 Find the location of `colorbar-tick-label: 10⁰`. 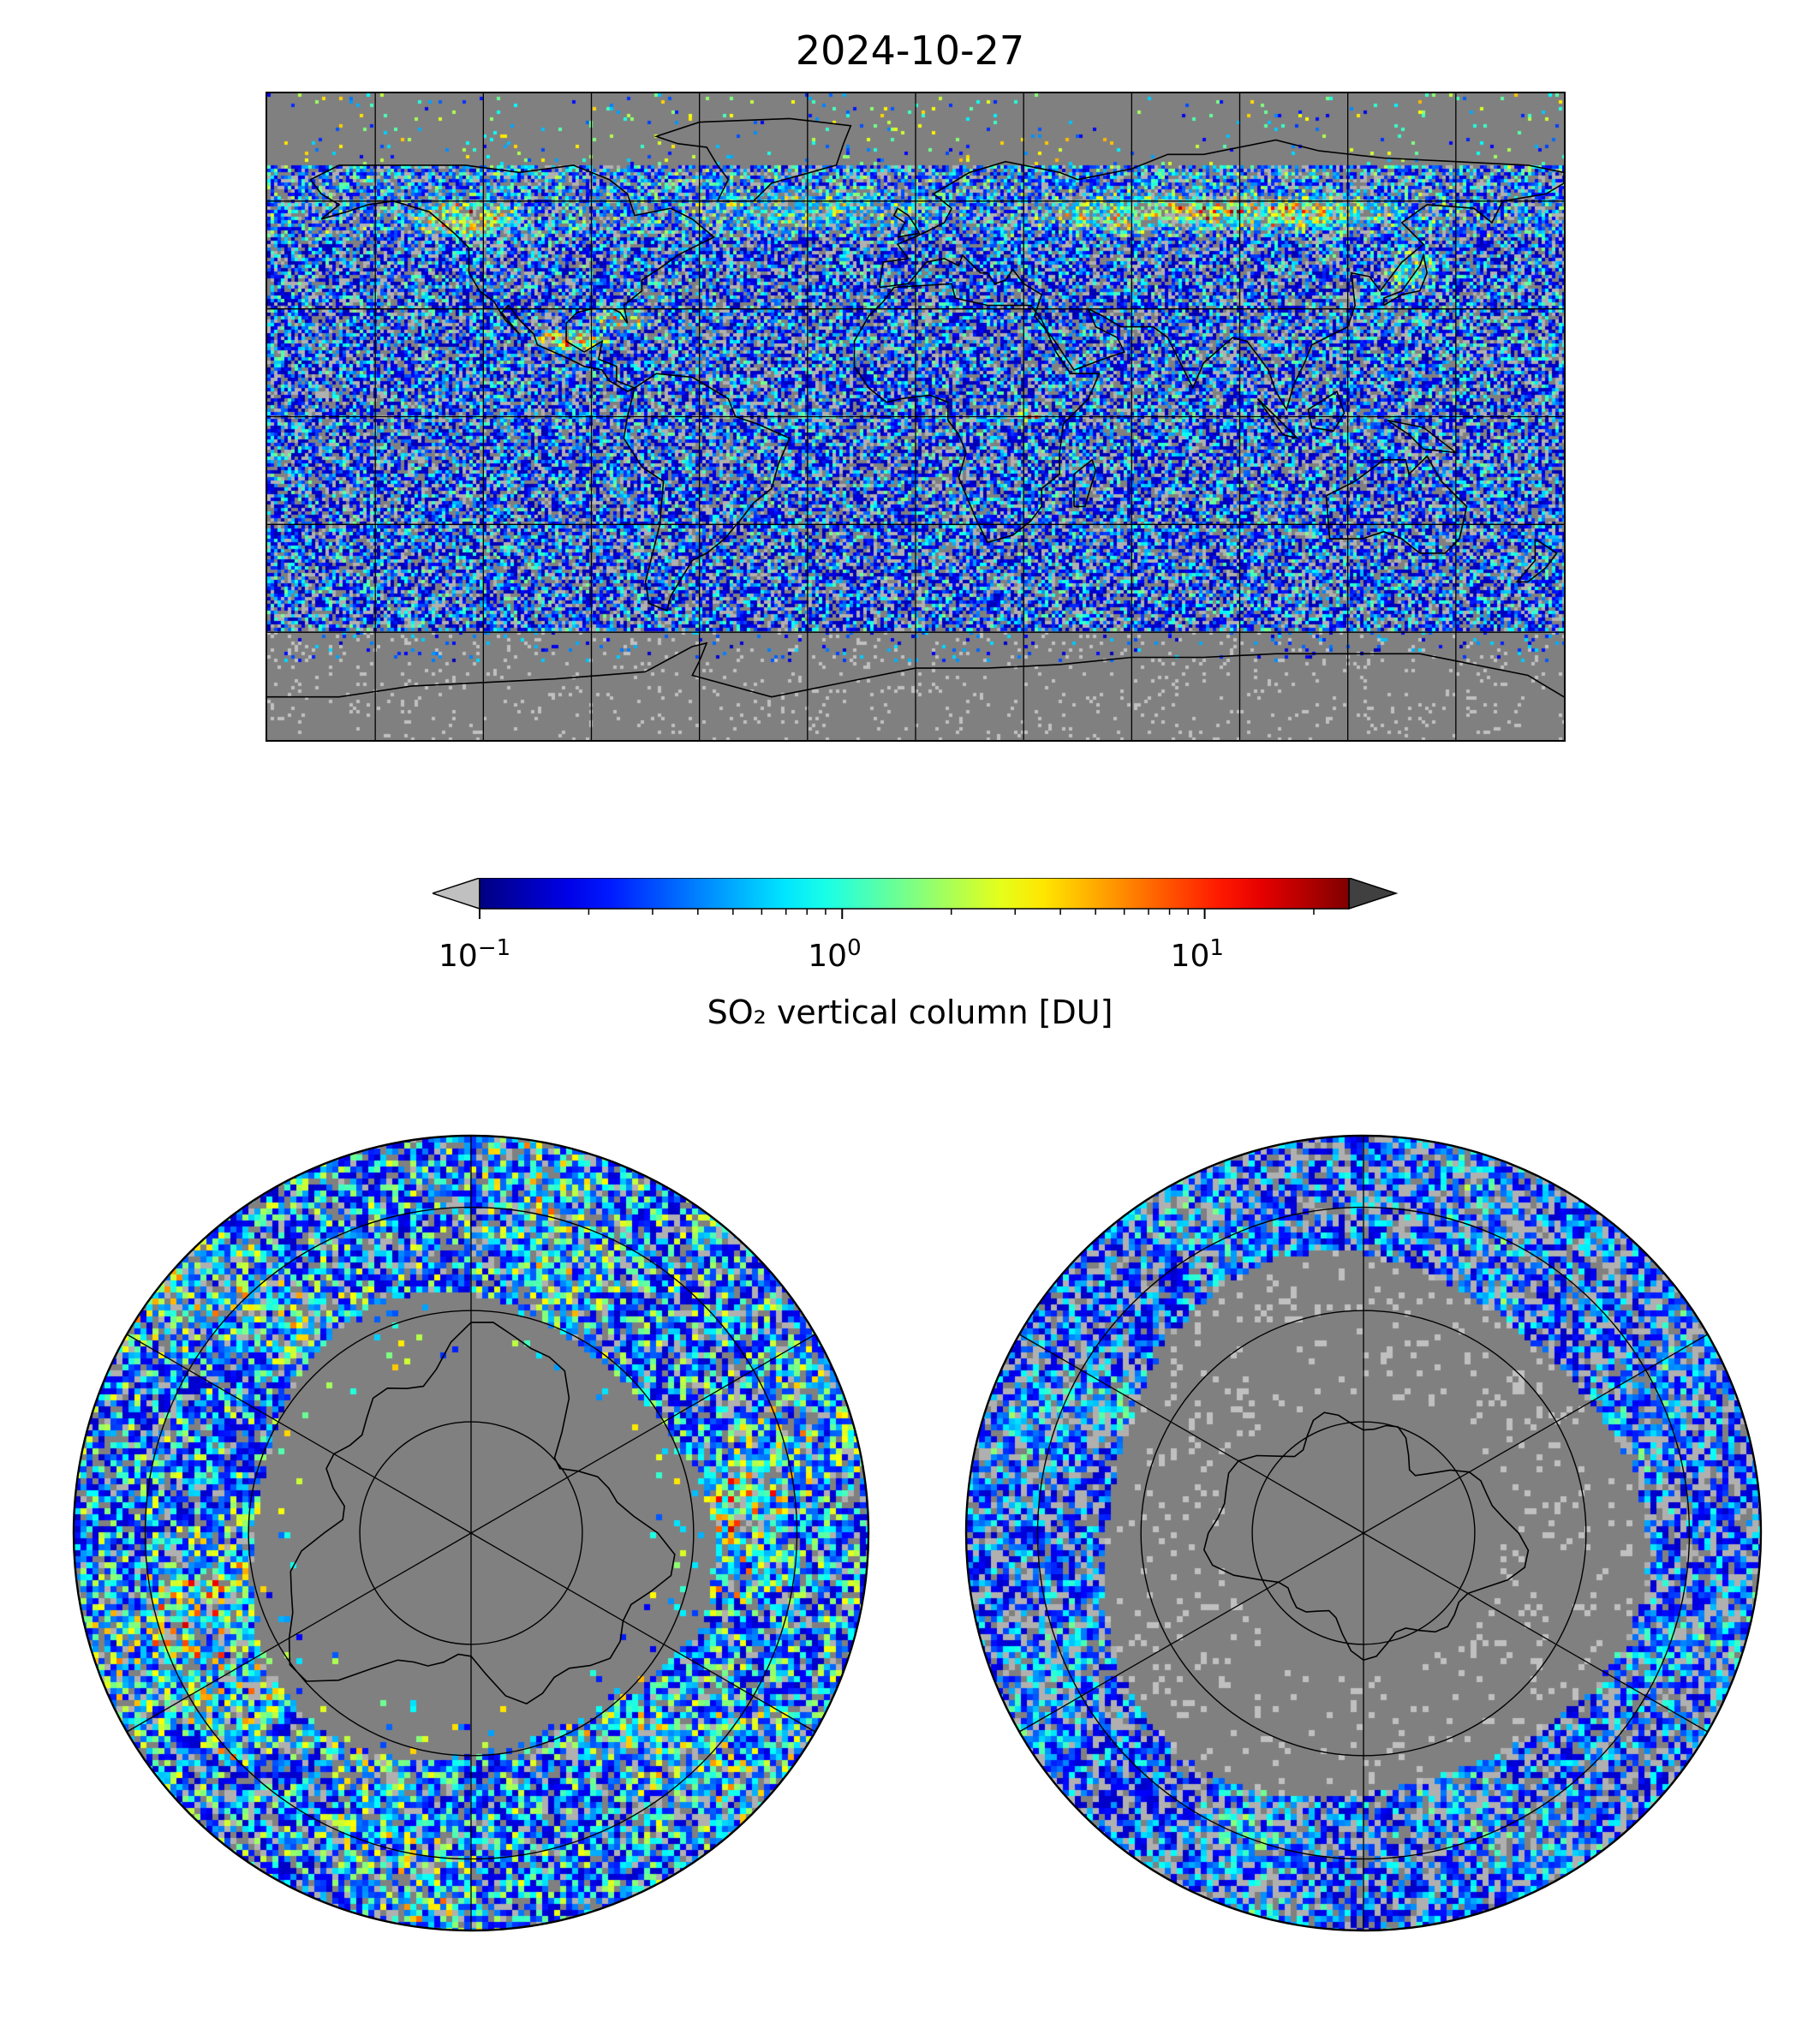

colorbar-tick-label: 10⁰ is located at coordinates (835, 954).